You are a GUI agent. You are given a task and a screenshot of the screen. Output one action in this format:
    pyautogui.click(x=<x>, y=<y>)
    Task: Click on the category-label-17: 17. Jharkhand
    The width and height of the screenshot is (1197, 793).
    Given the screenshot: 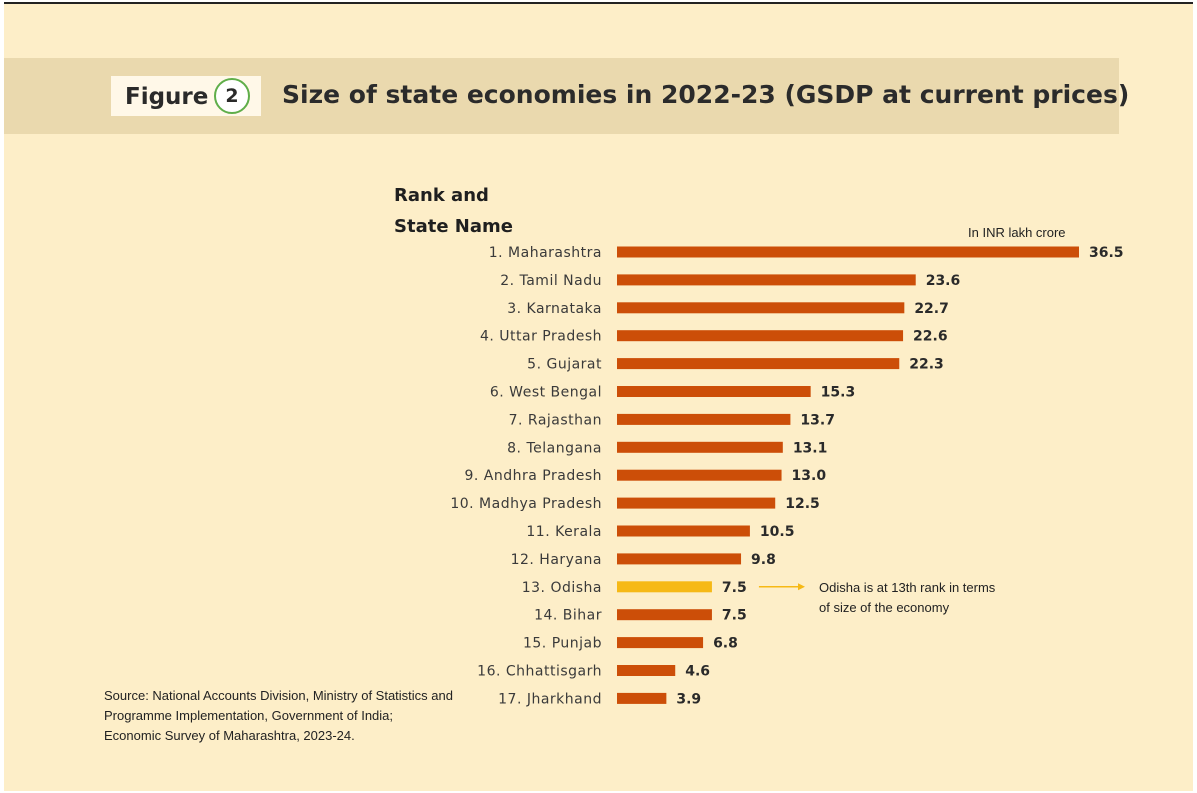 What is the action you would take?
    pyautogui.click(x=550, y=699)
    